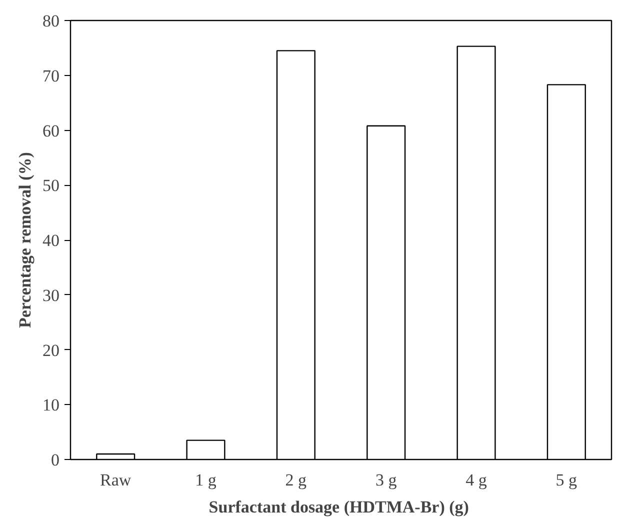 This screenshot has width=619, height=519. What do you see at coordinates (567, 480) in the screenshot?
I see `x-tick-label: 5 g` at bounding box center [567, 480].